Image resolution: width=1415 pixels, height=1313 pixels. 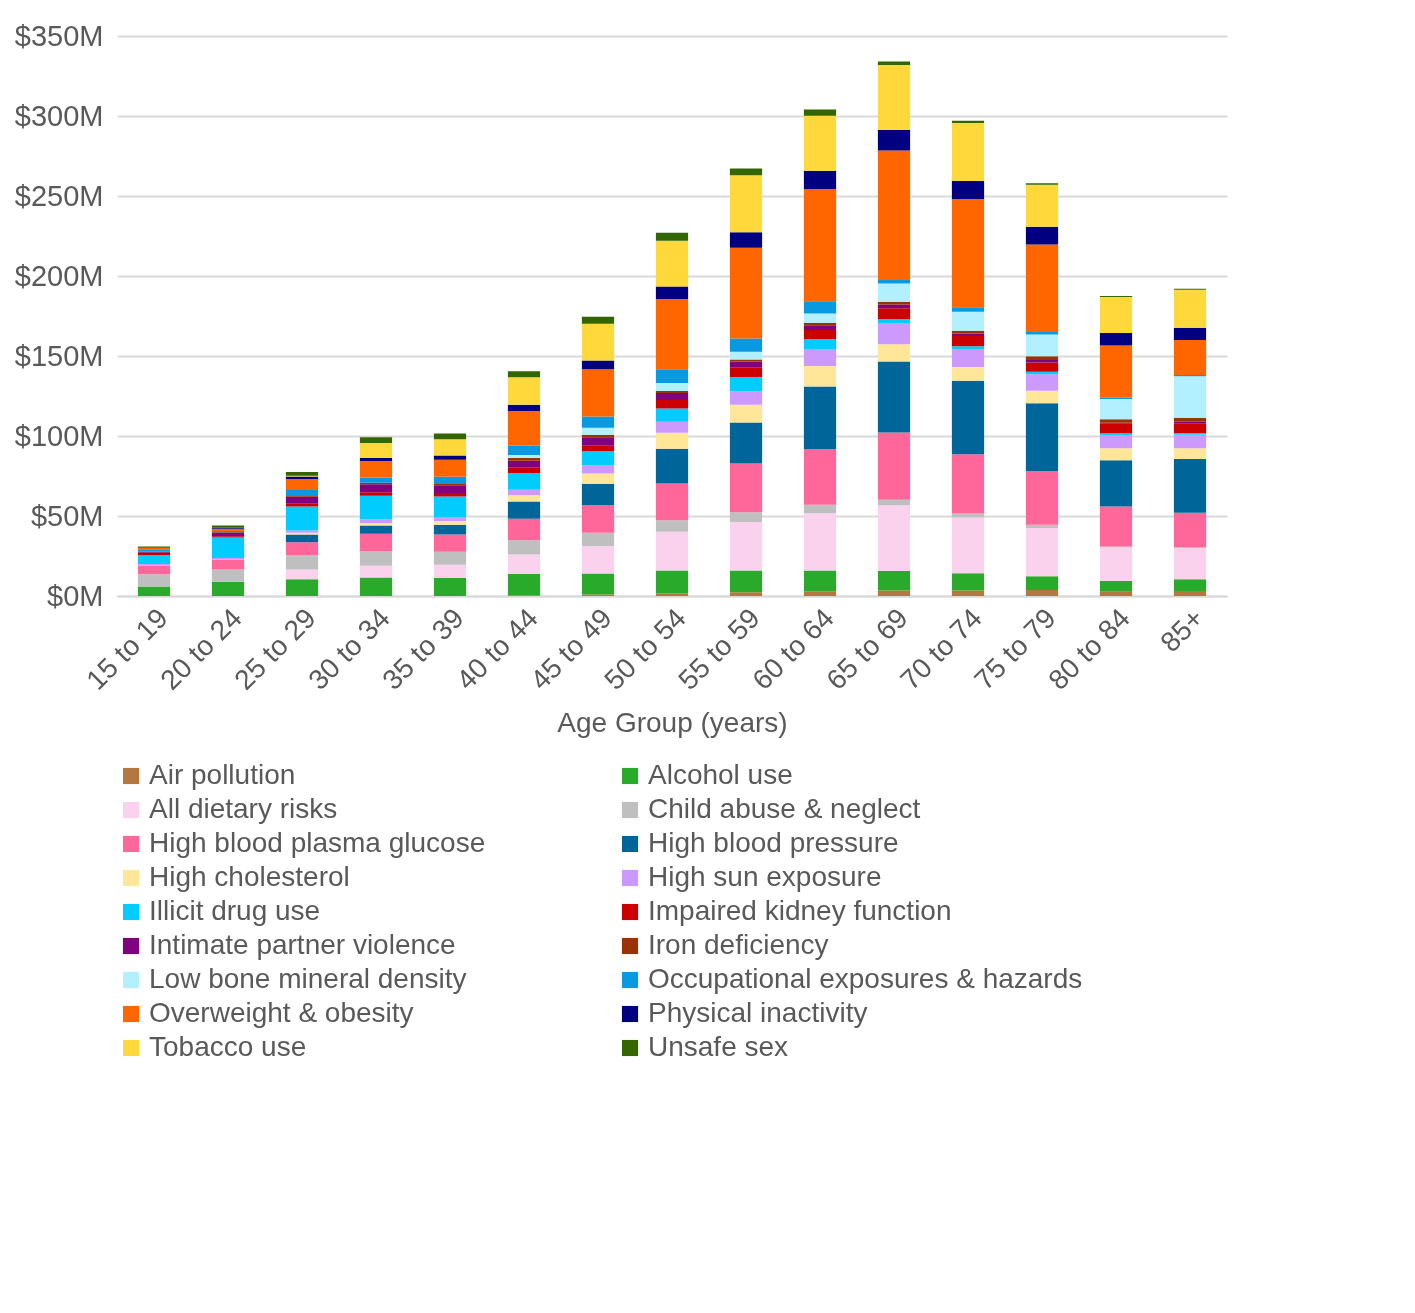 I want to click on legend-label: High cholesterol, so click(x=249, y=876).